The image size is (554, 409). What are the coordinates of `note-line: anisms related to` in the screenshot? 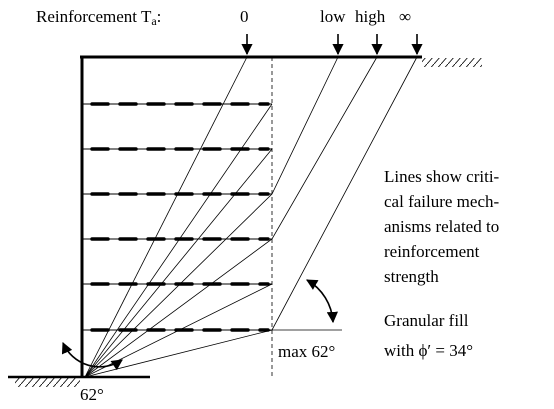 It's located at (441, 226).